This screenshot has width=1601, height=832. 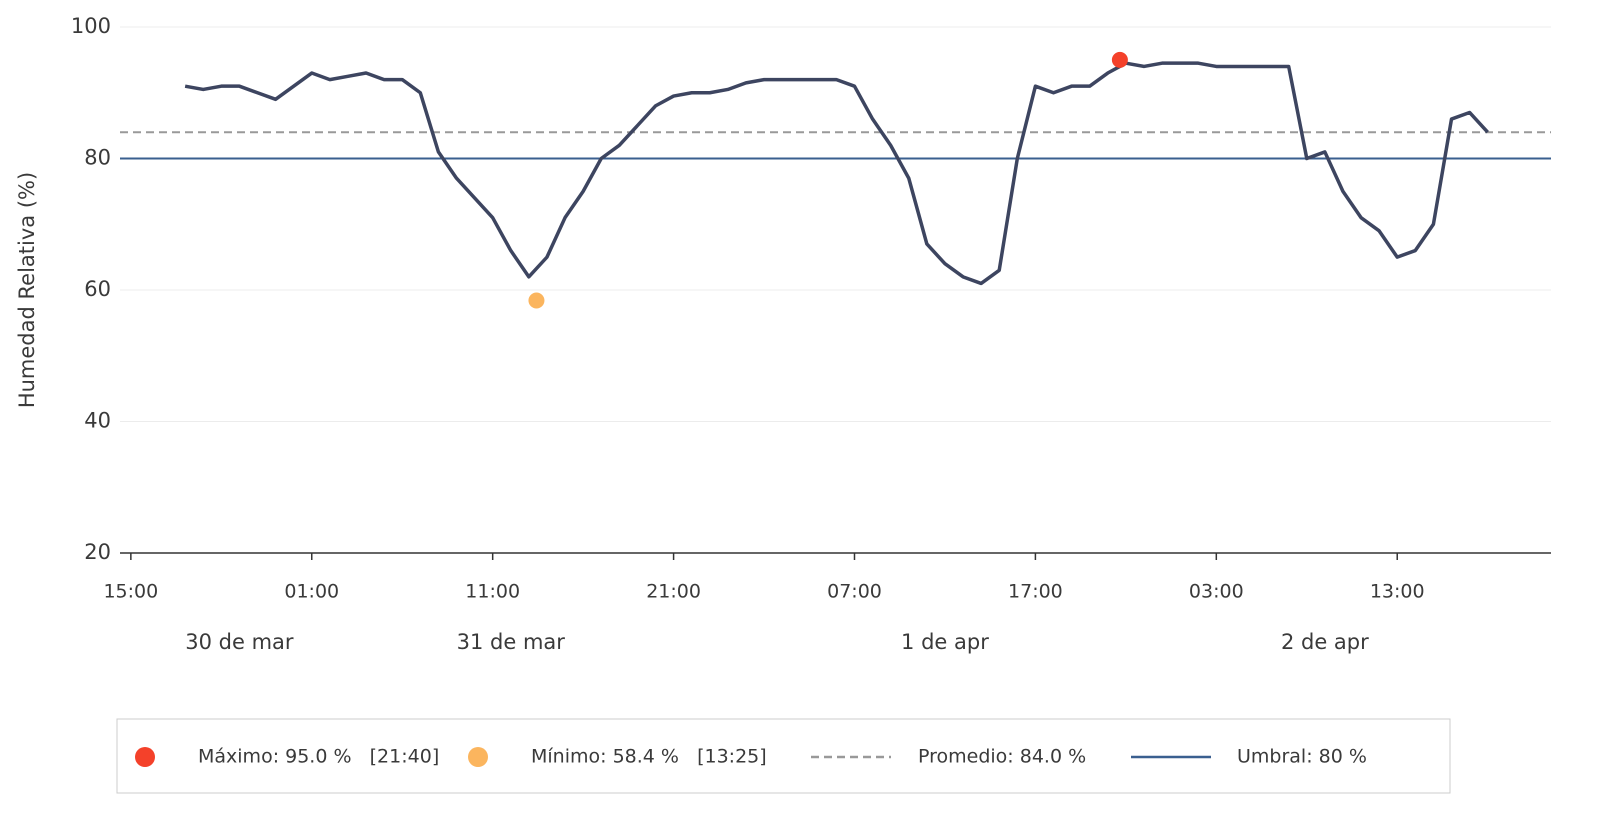 I want to click on x-tick-label: 01:00, so click(x=311, y=592).